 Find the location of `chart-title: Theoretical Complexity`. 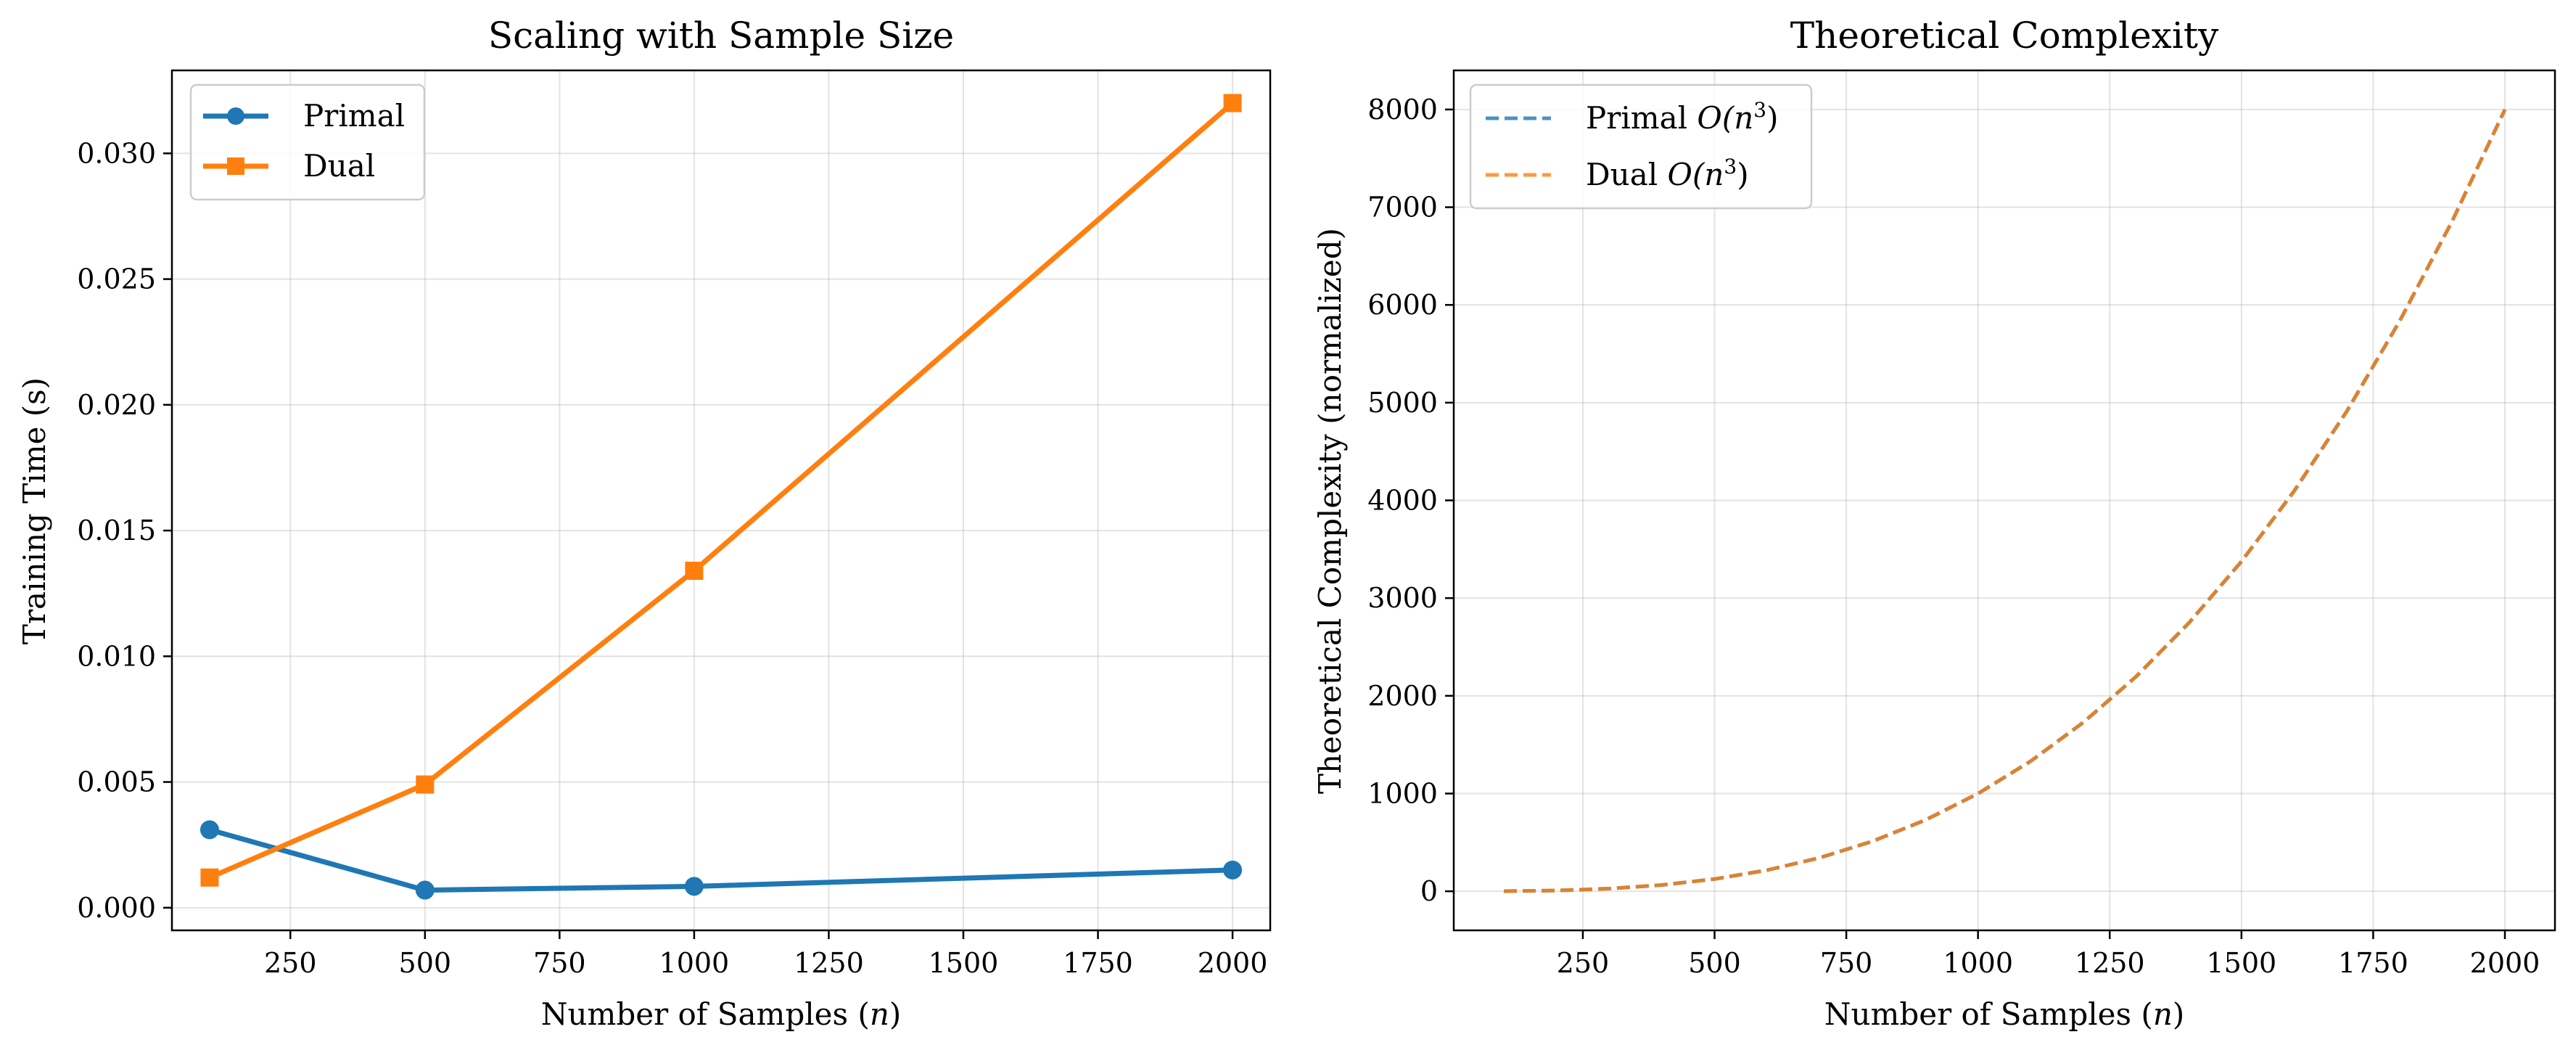

chart-title: Theoretical Complexity is located at coordinates (2004, 36).